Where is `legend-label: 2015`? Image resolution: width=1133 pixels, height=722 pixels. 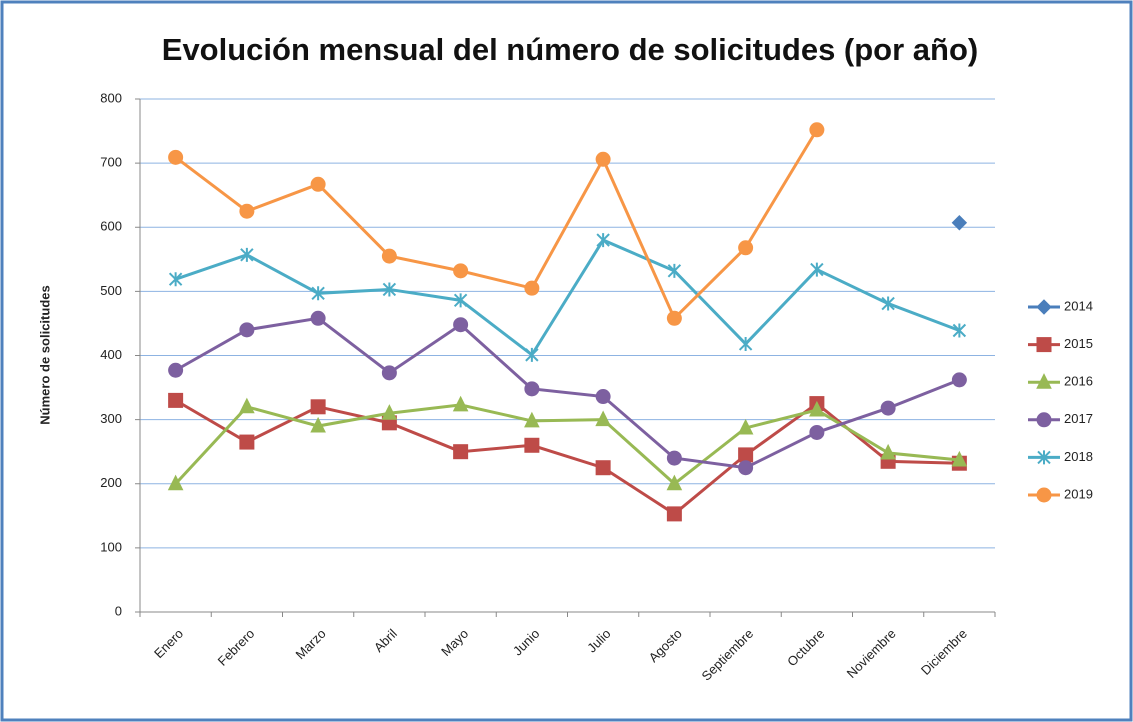
legend-label: 2015 is located at coordinates (1078, 343).